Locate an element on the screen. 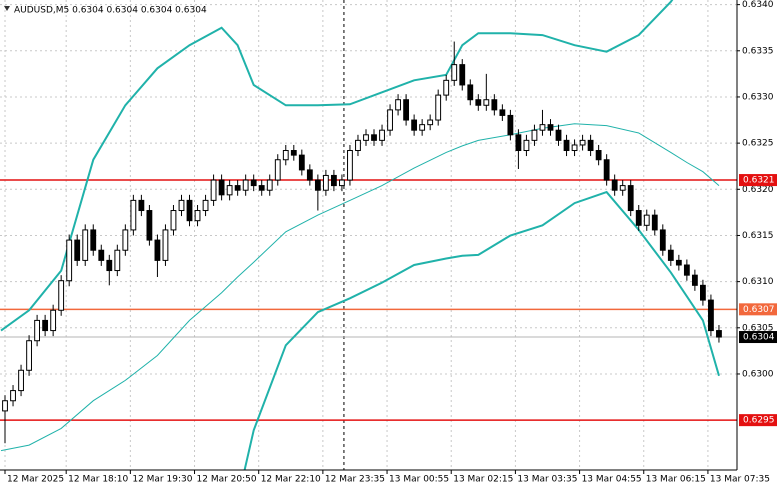 This screenshot has width=781, height=489. title-icon is located at coordinates (7, 8).